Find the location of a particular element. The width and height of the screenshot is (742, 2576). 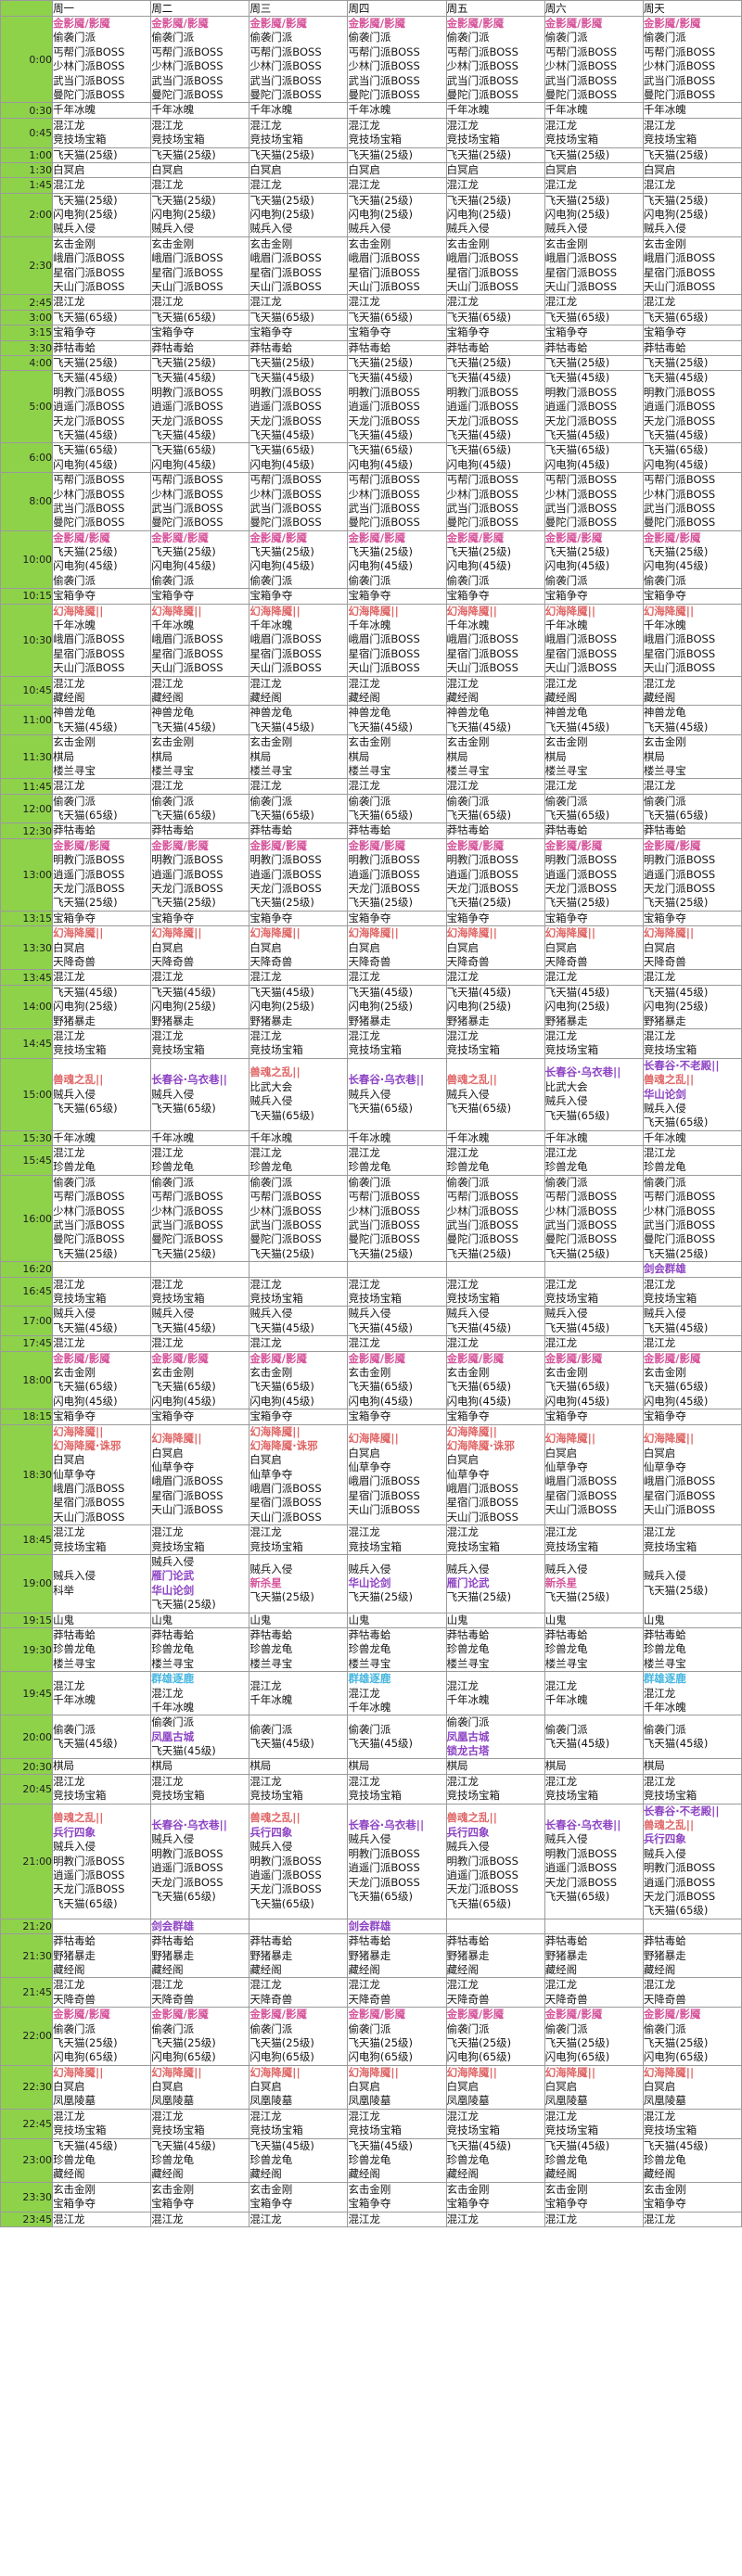

schedule-cell: 金影魇/影魇 飞天猫(25级) 闪电狗(45级) 偷袭门派 is located at coordinates (594, 559).